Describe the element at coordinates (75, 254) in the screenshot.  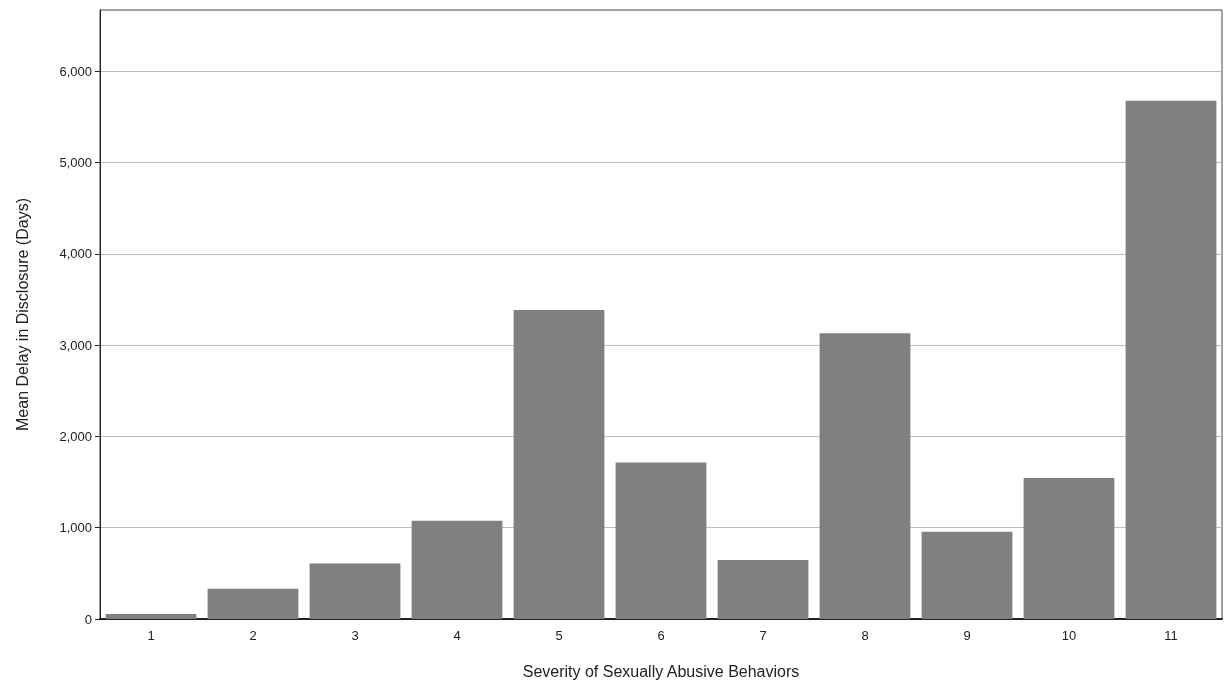
I see `y-tick-label: 4,000` at that location.